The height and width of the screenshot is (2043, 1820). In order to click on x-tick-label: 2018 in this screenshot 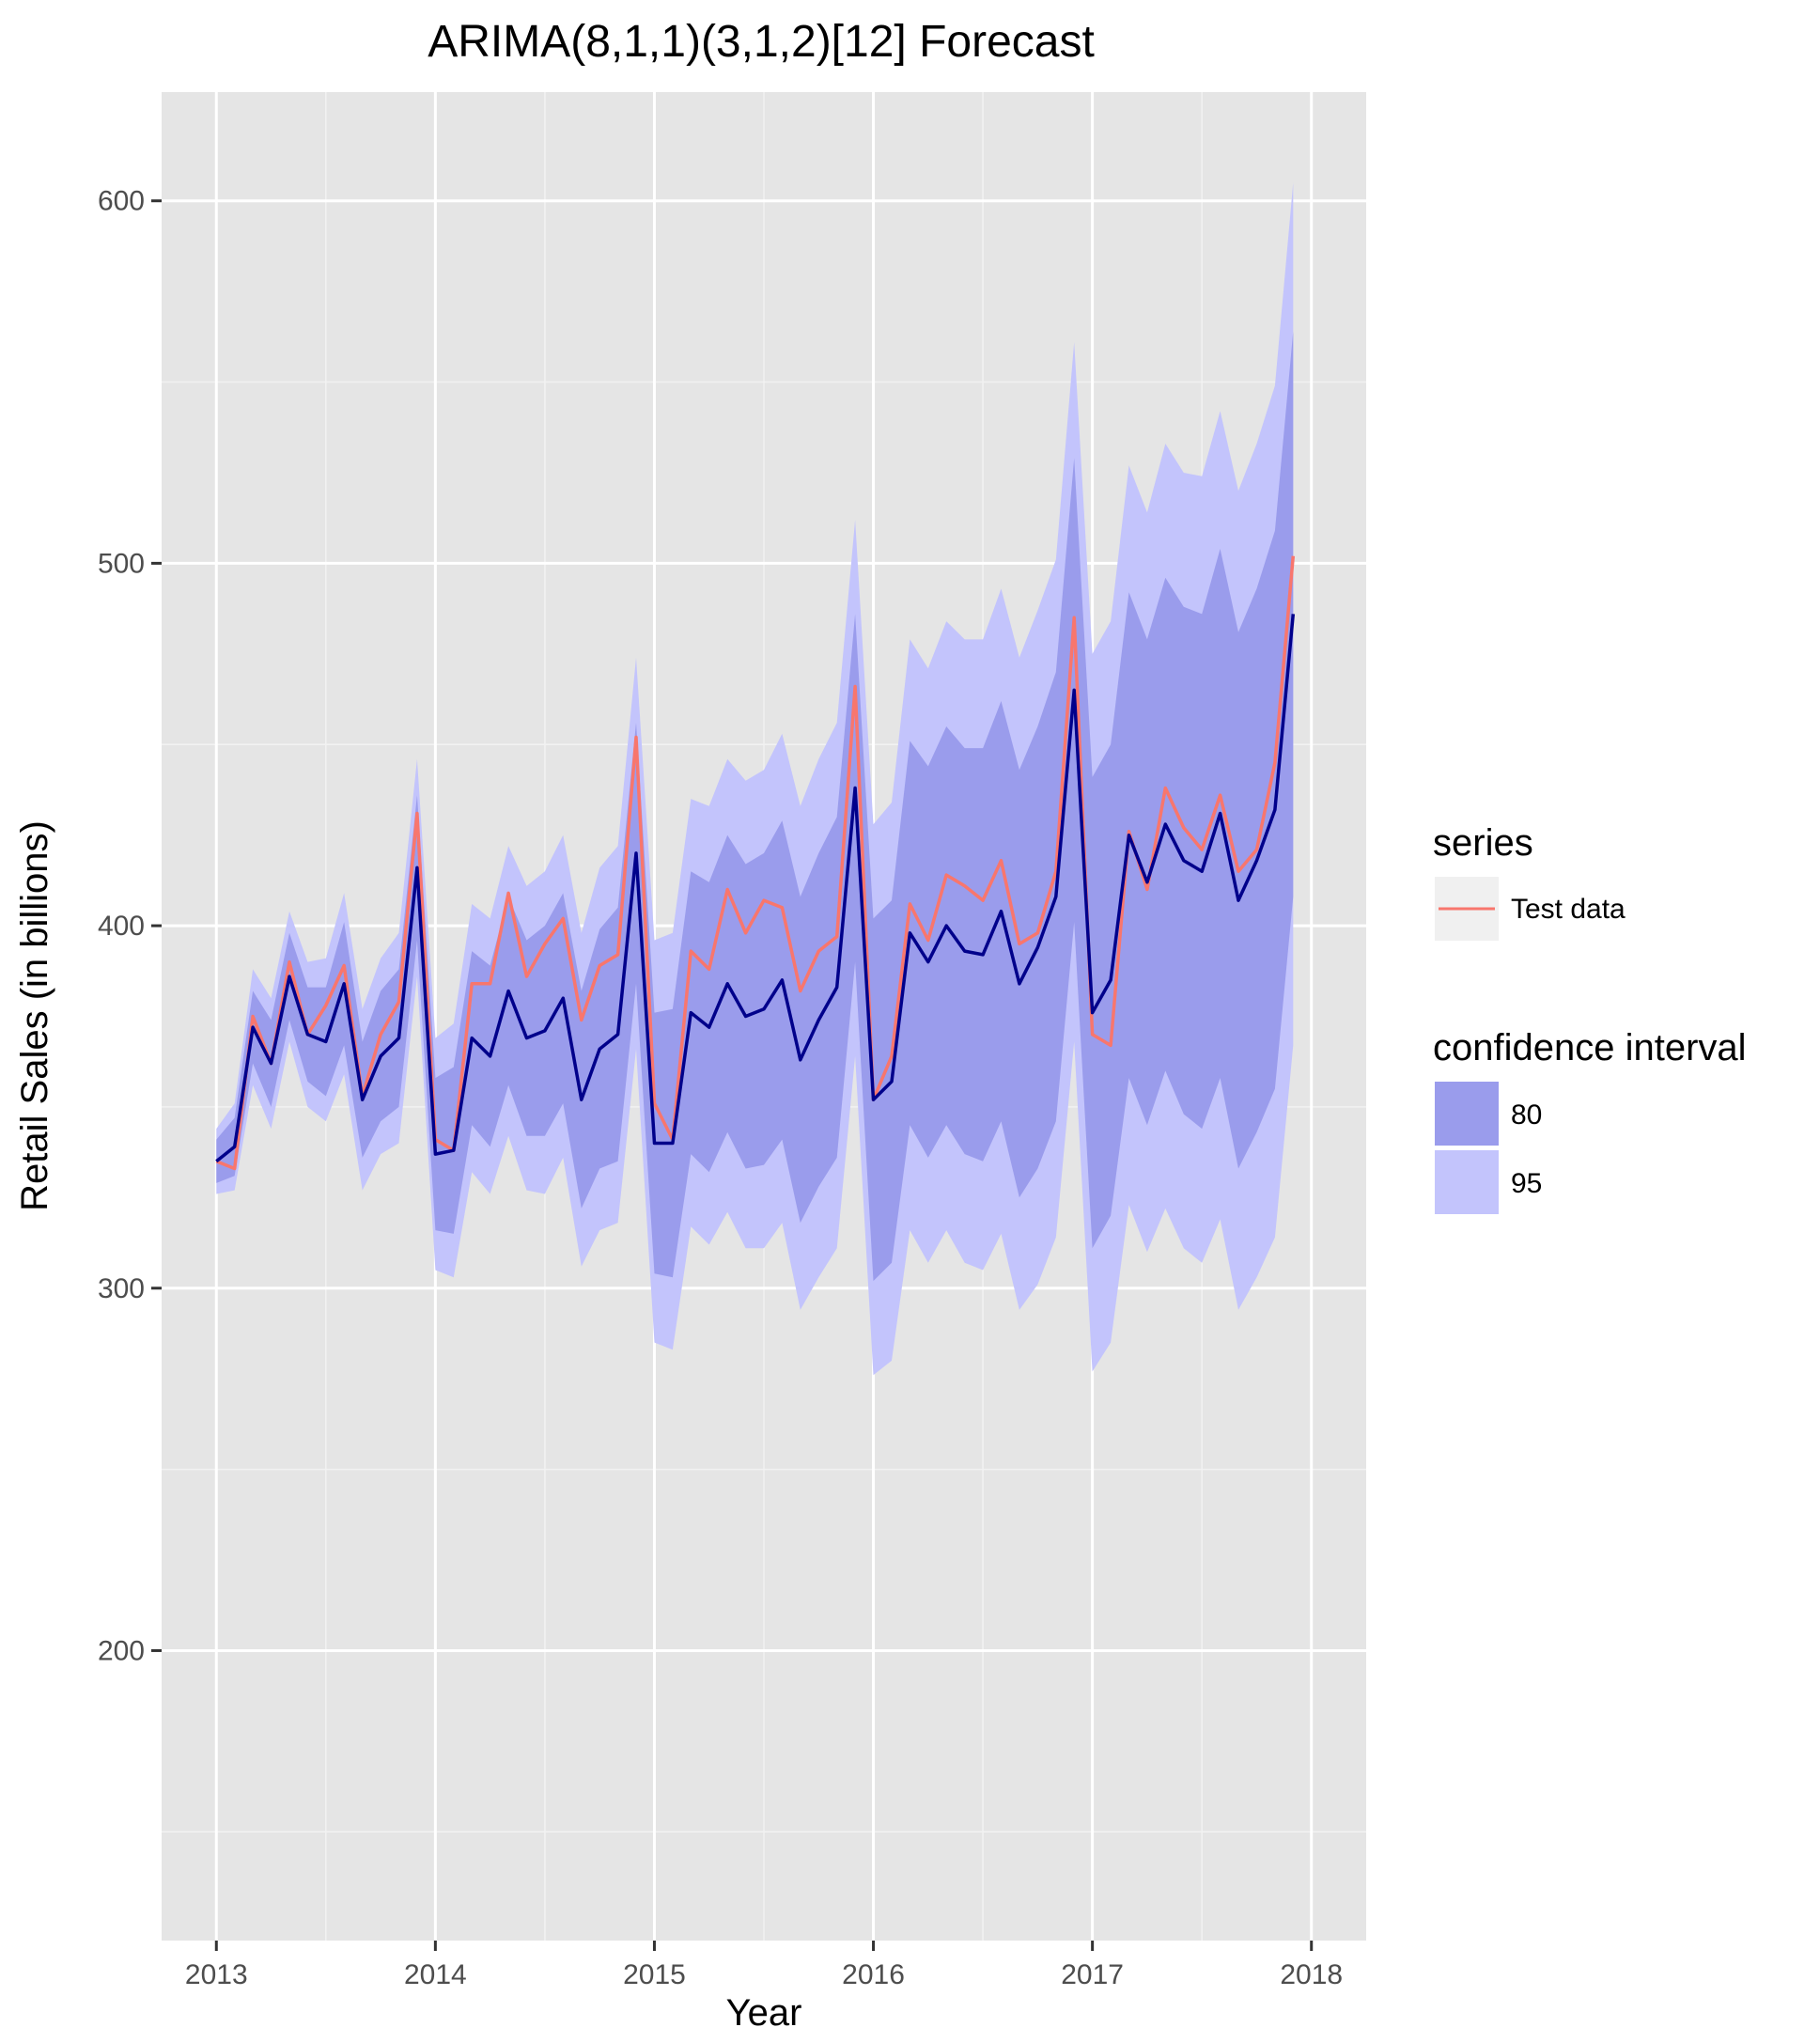, I will do `click(1311, 1974)`.